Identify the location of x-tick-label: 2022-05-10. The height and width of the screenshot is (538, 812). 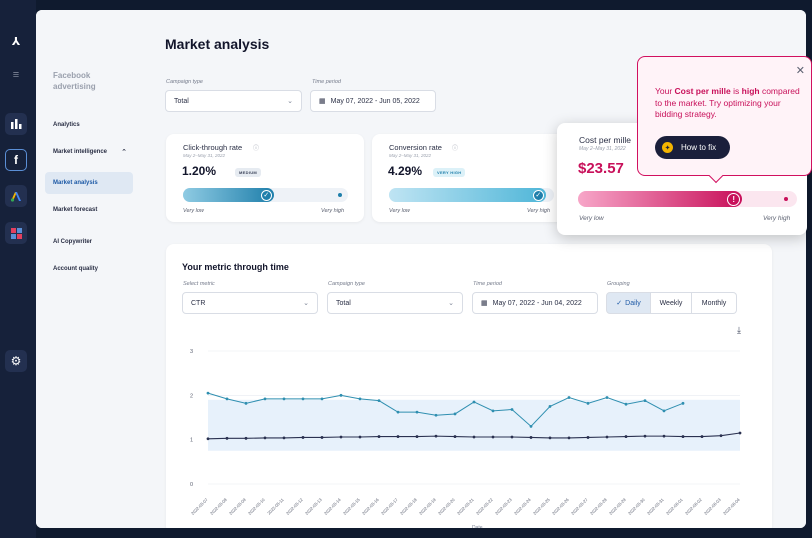
(256, 506).